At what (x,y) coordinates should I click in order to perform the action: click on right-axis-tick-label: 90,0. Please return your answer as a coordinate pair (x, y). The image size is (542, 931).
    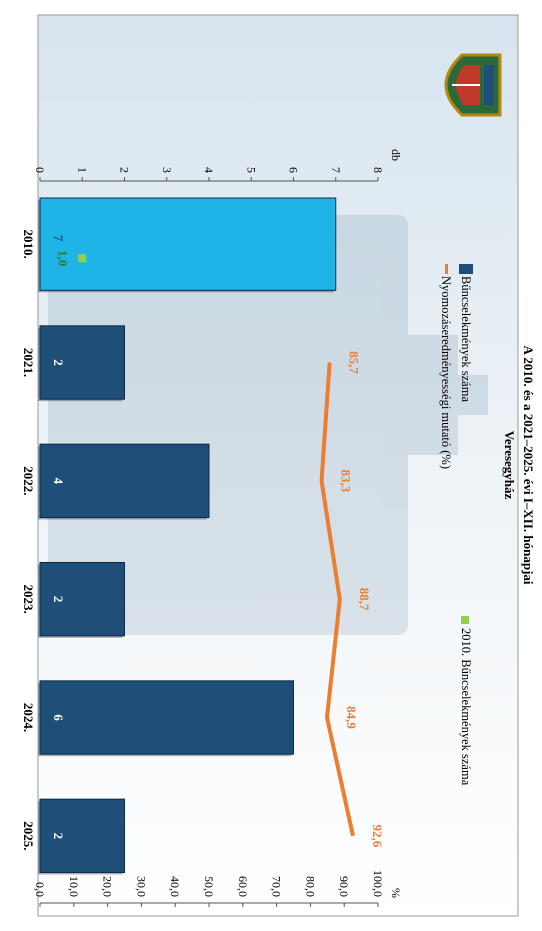
    Looking at the image, I should click on (344, 886).